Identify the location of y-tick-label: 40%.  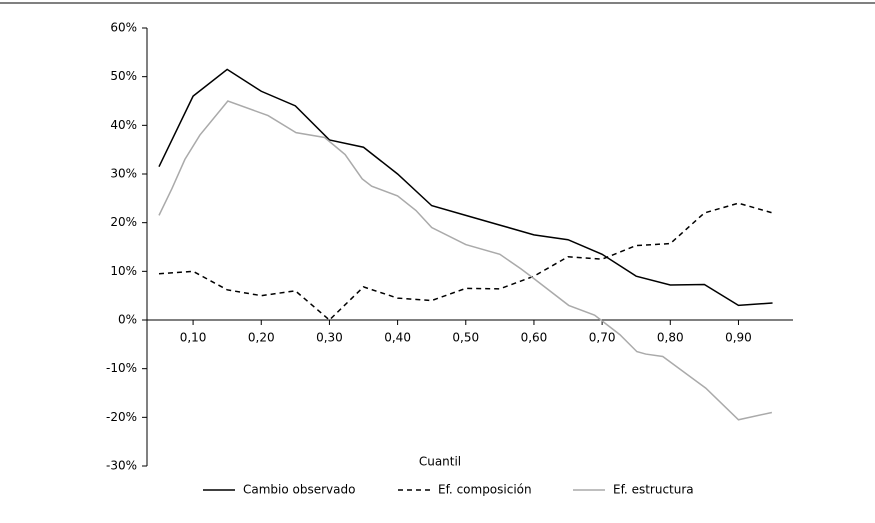
(123, 125).